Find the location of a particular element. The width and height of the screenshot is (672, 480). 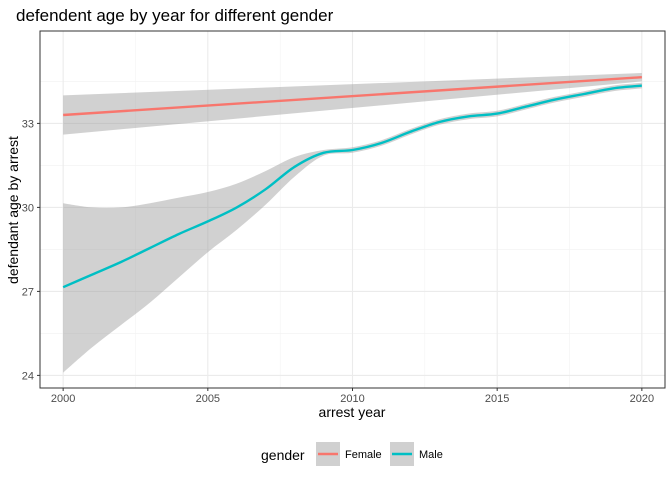

x-tick-label: 2020 is located at coordinates (642, 399).